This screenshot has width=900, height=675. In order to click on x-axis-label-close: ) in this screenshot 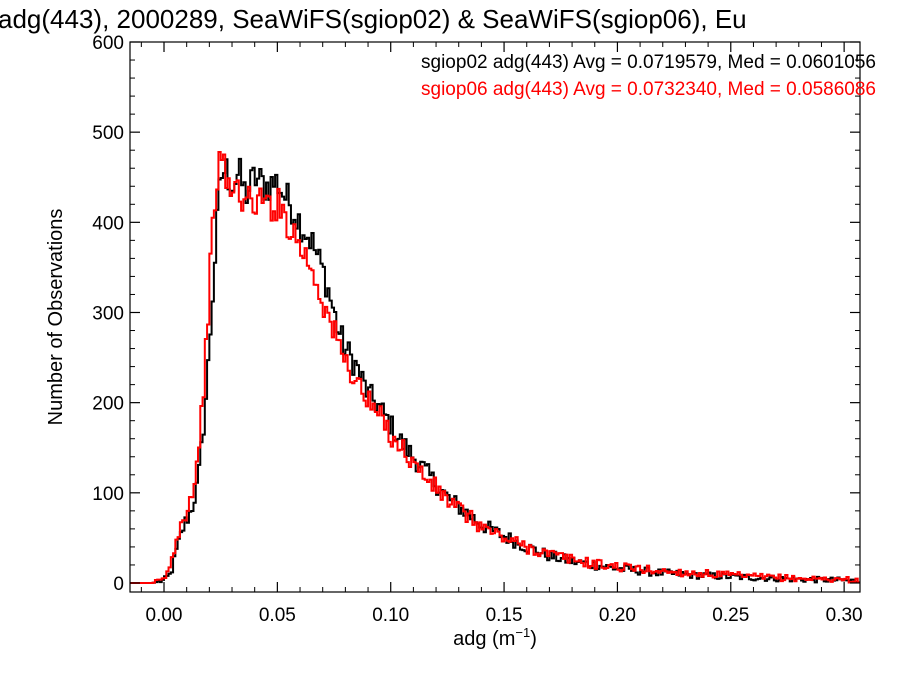, I will do `click(533, 639)`.